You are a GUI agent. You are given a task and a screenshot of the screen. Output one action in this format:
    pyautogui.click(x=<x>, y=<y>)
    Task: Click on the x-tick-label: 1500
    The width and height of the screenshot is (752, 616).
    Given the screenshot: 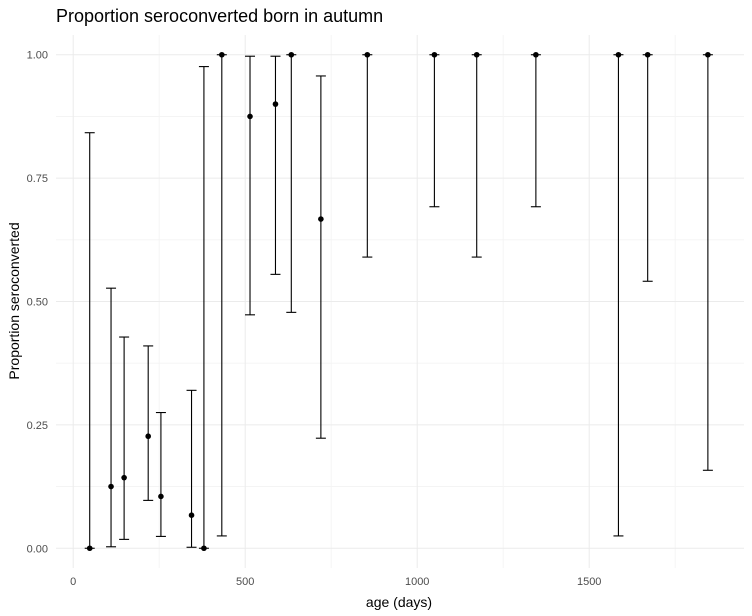 What is the action you would take?
    pyautogui.click(x=589, y=582)
    